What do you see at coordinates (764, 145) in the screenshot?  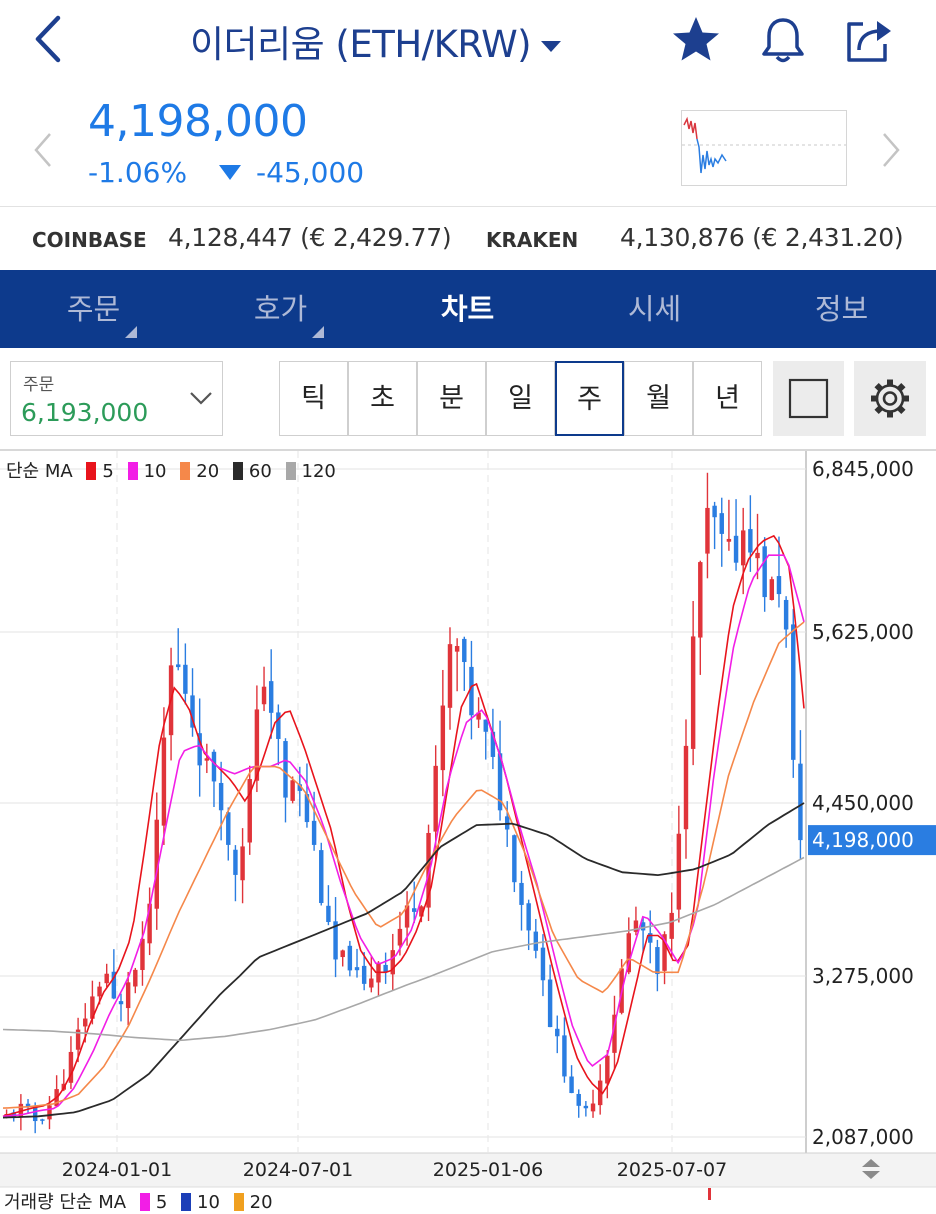 I see `mini-chart-graphic` at bounding box center [764, 145].